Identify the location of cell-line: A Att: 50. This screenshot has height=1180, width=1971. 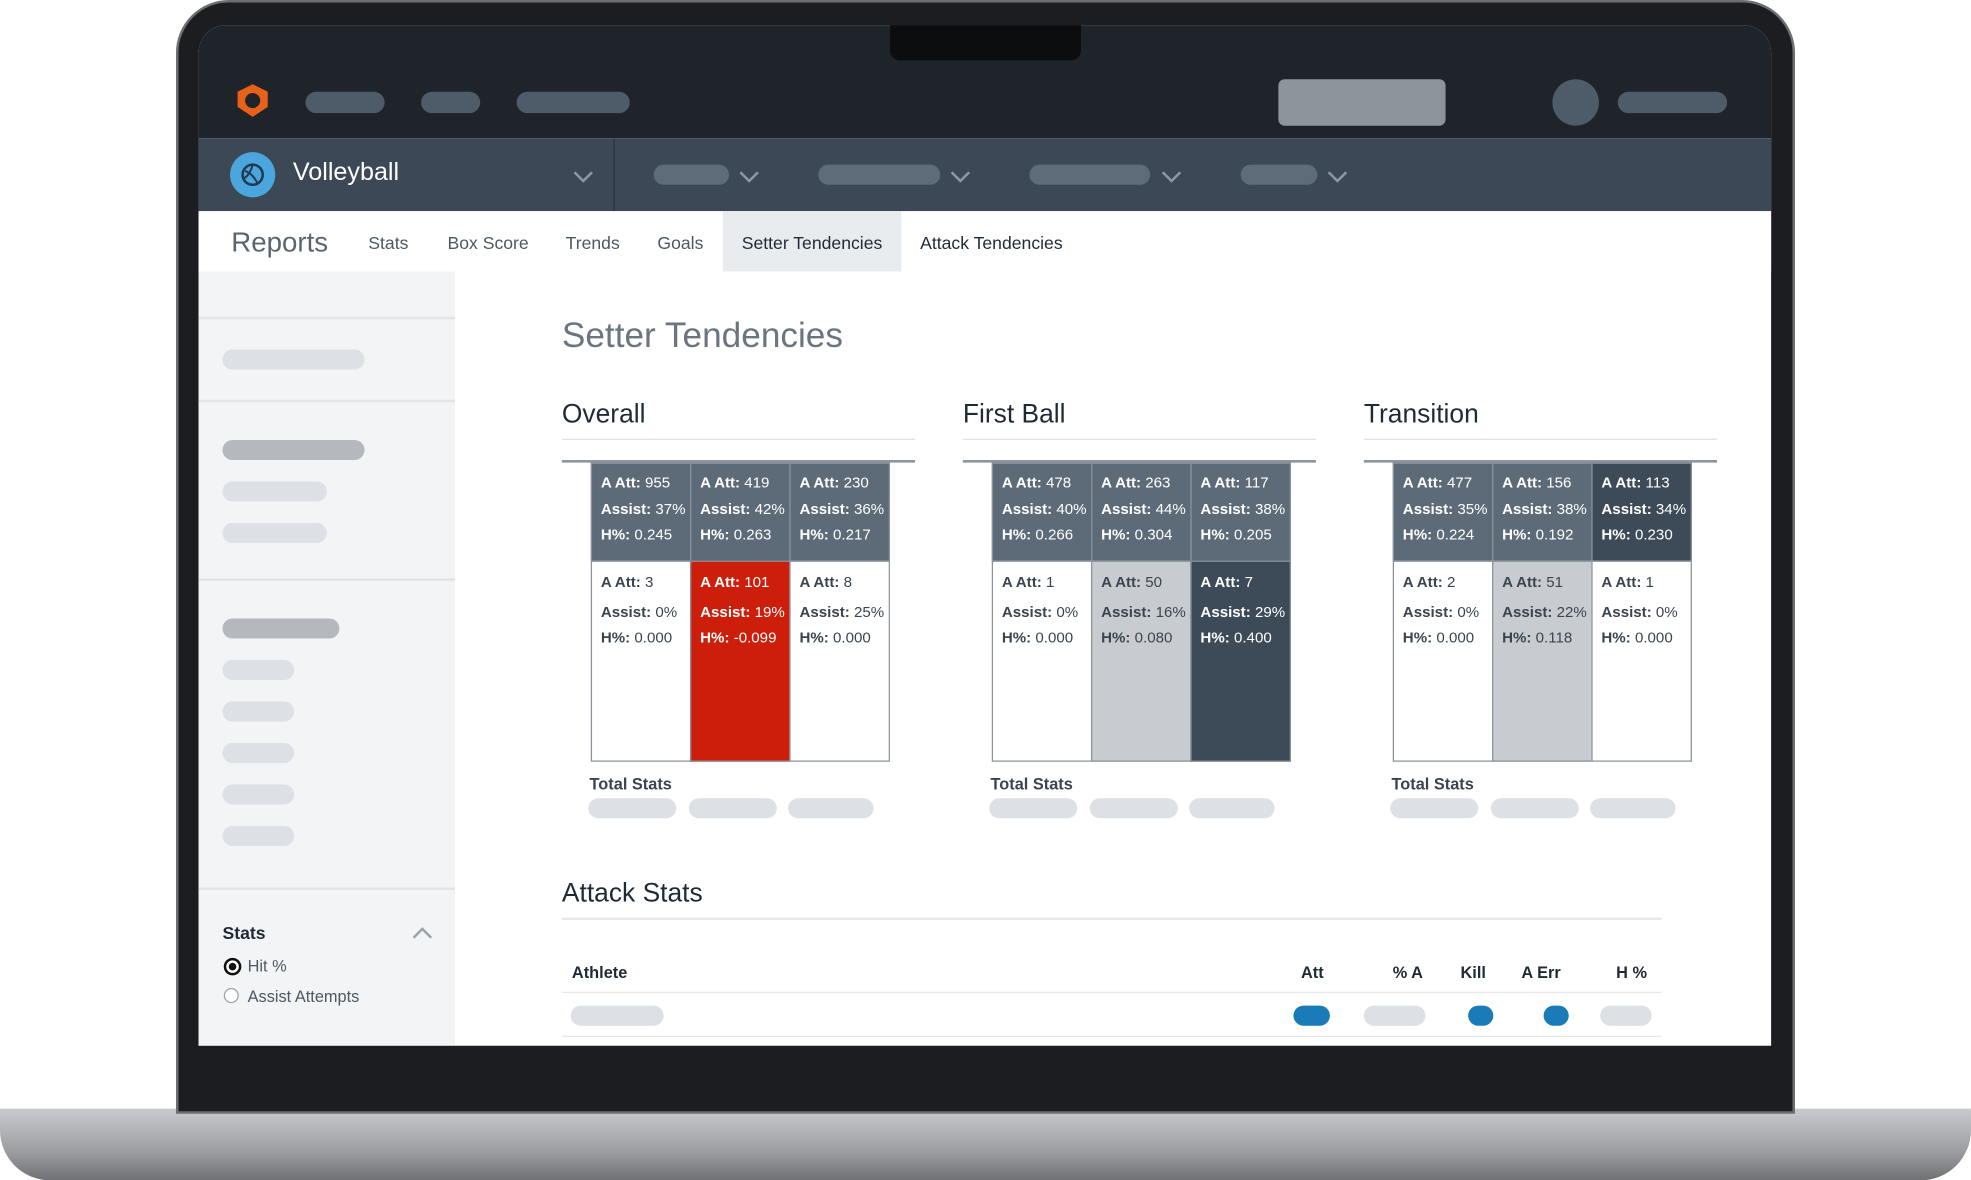
(1131, 582).